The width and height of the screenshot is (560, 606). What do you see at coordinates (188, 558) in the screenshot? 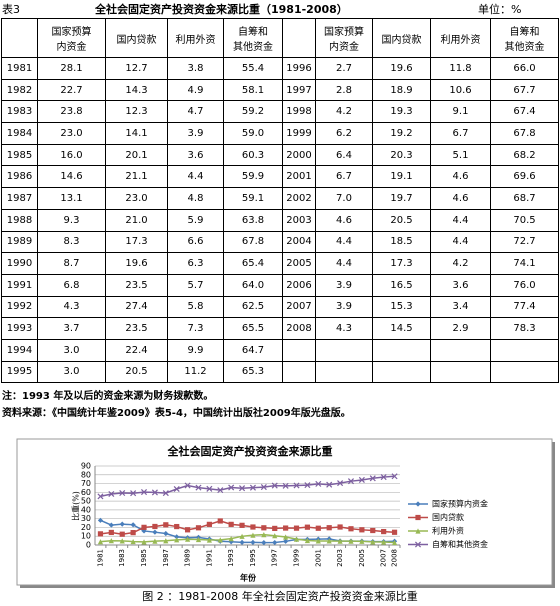
I see `x-tick-label: 1989` at bounding box center [188, 558].